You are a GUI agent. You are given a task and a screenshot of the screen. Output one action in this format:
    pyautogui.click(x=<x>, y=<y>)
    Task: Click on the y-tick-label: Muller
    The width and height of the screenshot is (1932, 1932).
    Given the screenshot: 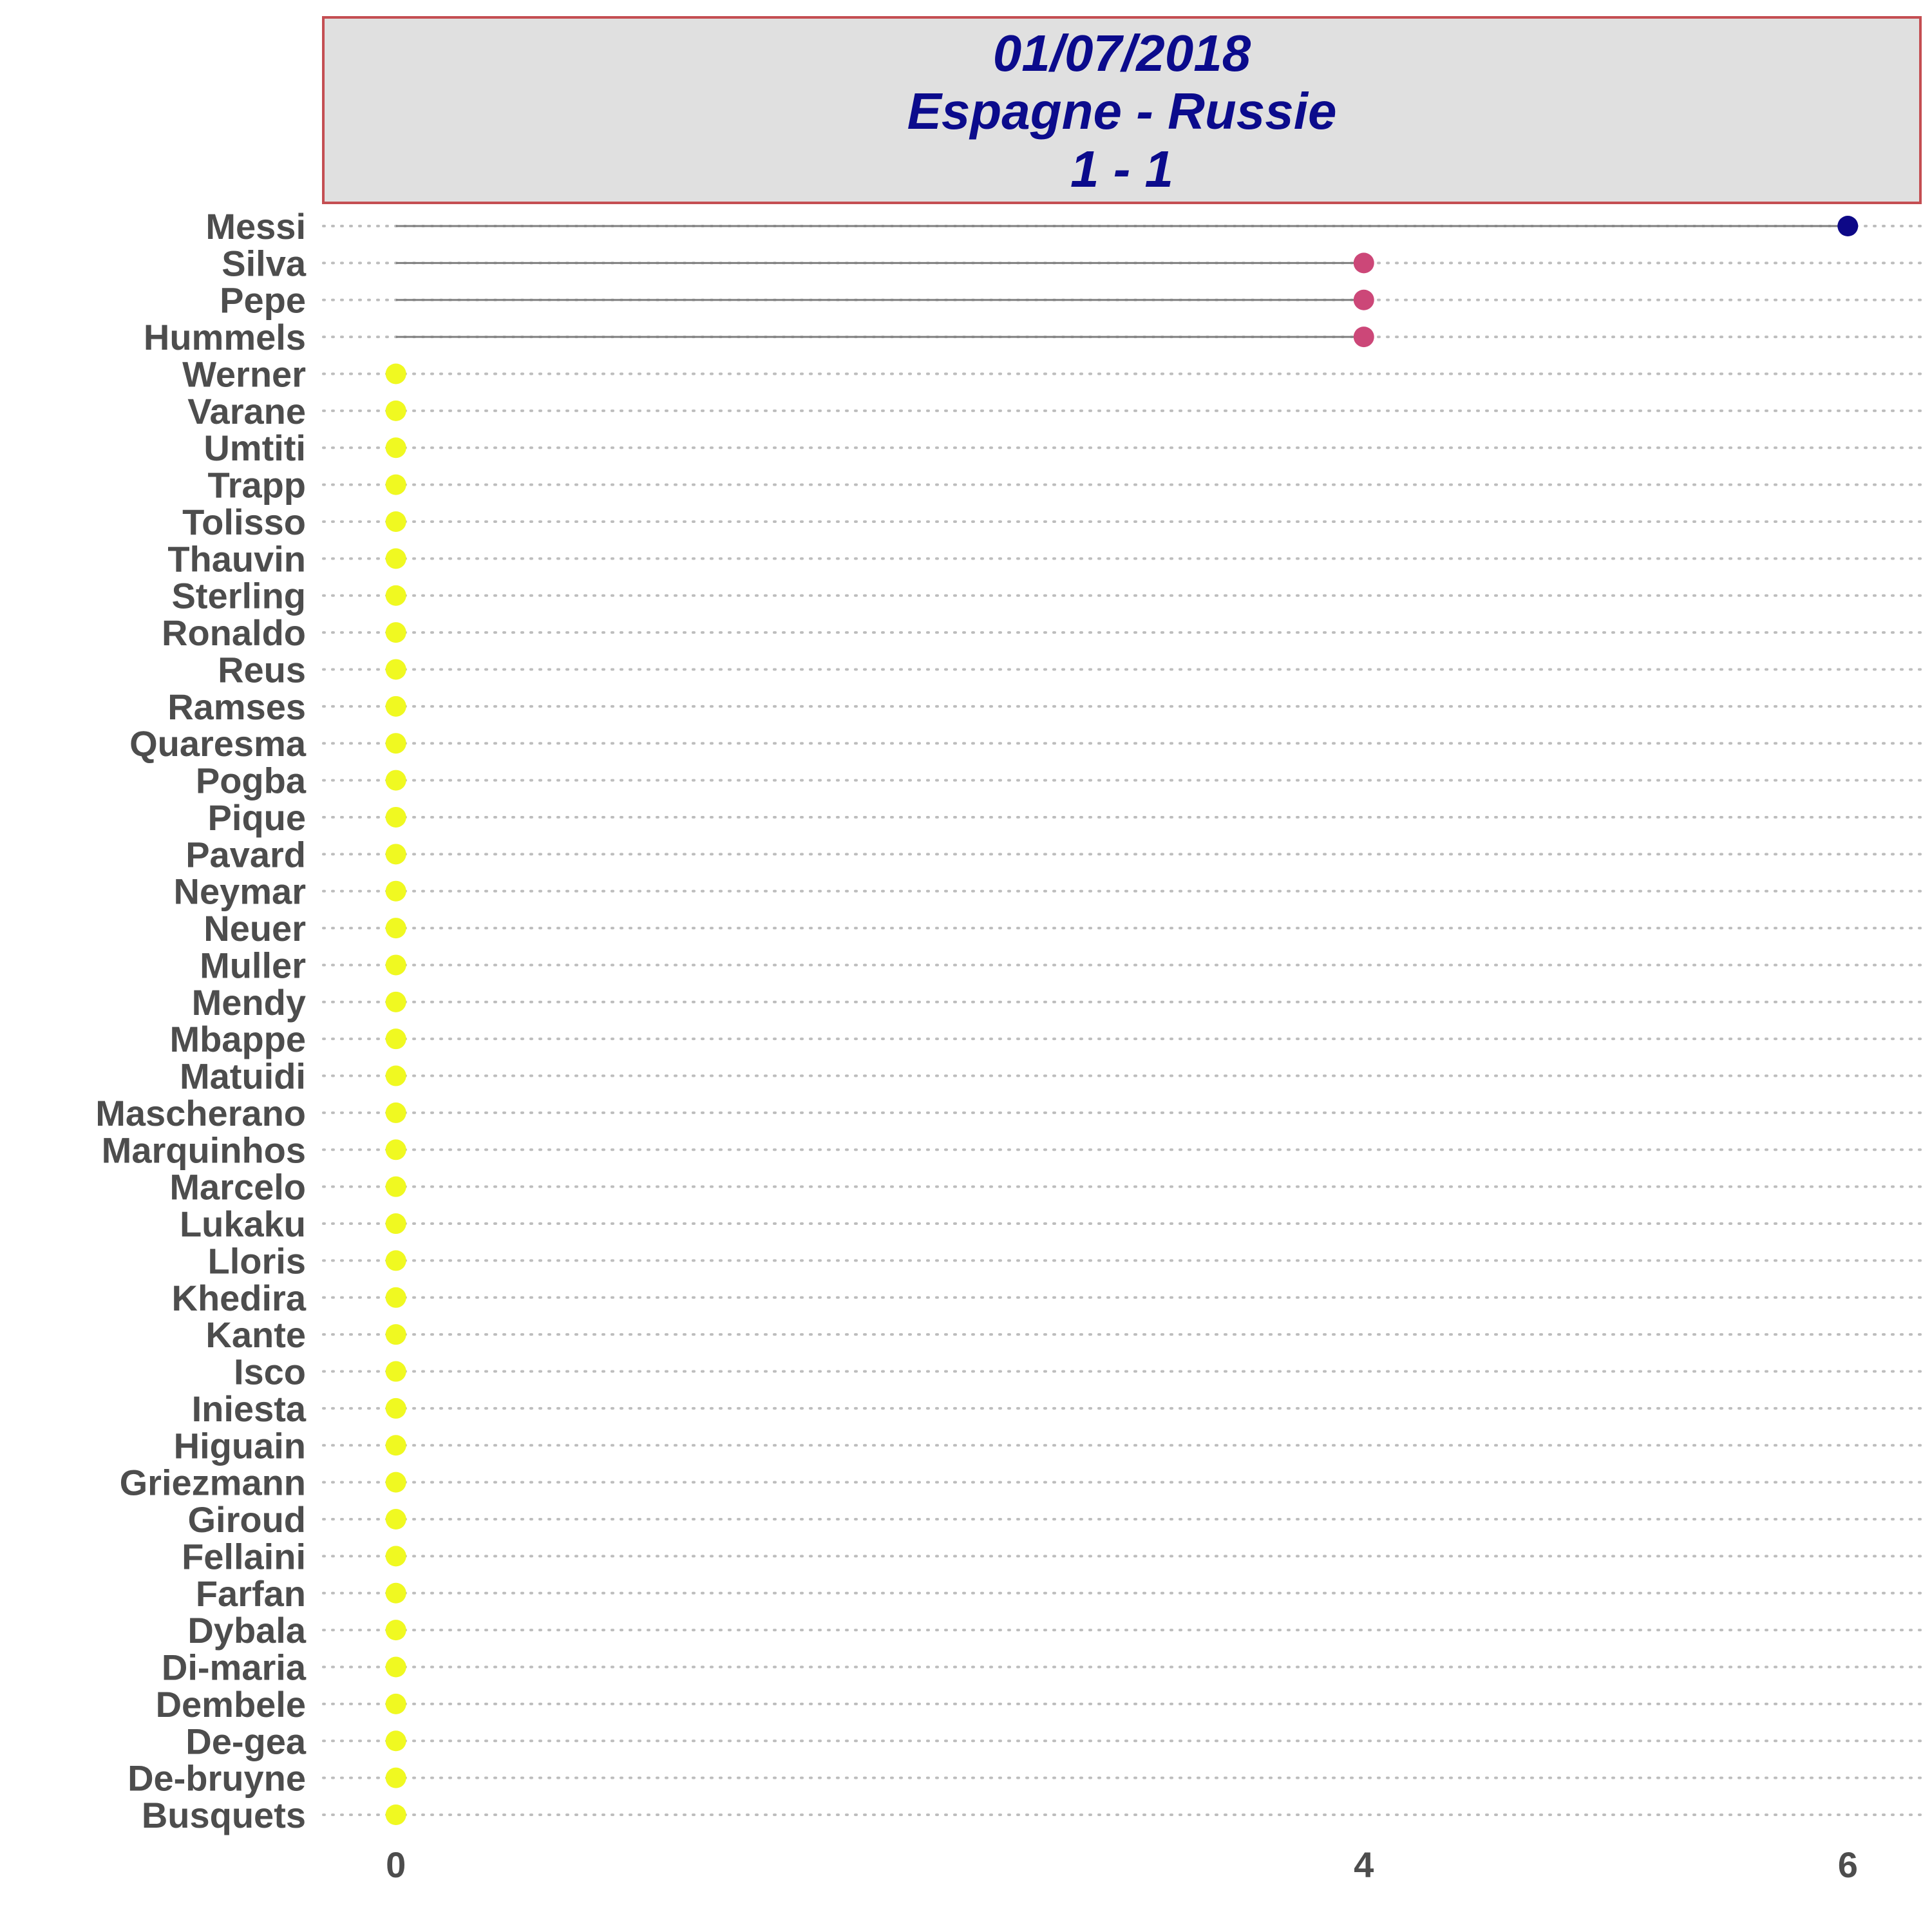 What is the action you would take?
    pyautogui.click(x=253, y=965)
    